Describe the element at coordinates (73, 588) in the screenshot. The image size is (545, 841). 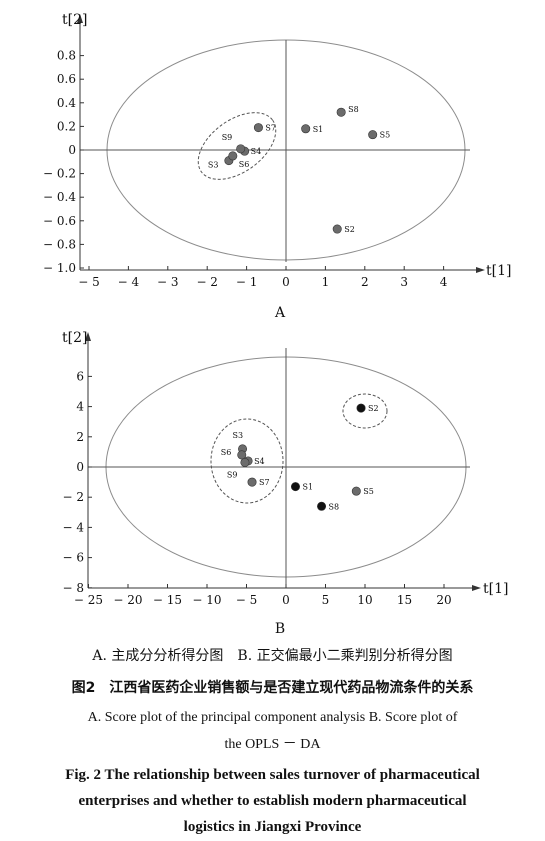
I see `y-tick-label: − 8` at that location.